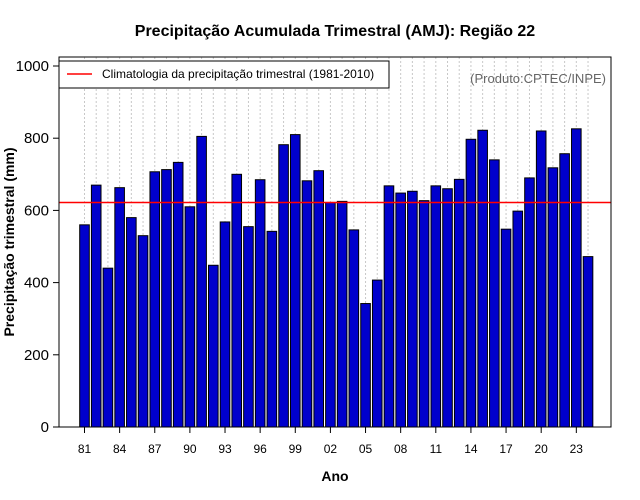  I want to click on x-tick-label: 17, so click(506, 449).